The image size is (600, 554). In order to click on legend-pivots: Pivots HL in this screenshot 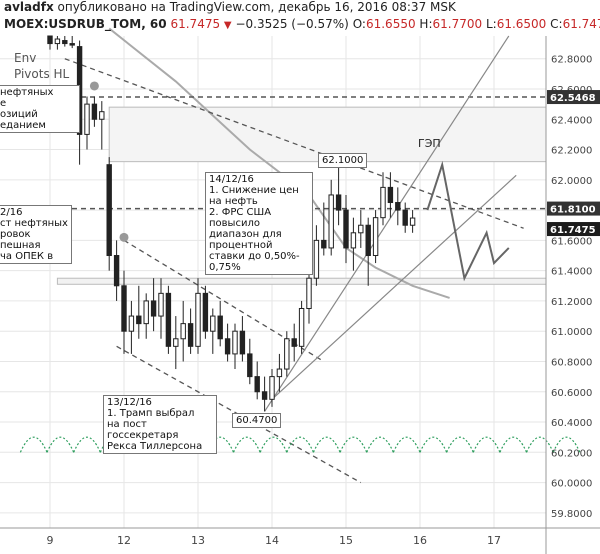, I will do `click(42, 74)`.